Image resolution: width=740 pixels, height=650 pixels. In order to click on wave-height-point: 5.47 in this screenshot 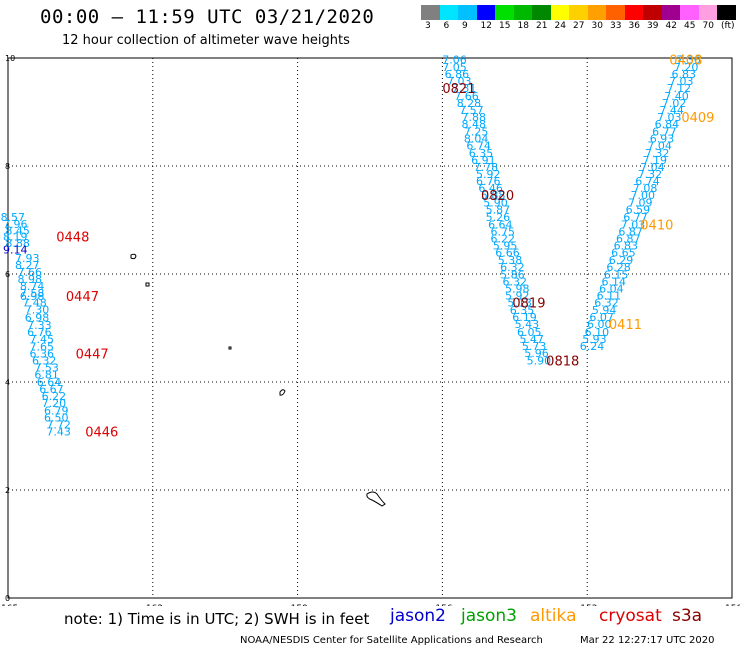, I will do `click(531, 339)`.